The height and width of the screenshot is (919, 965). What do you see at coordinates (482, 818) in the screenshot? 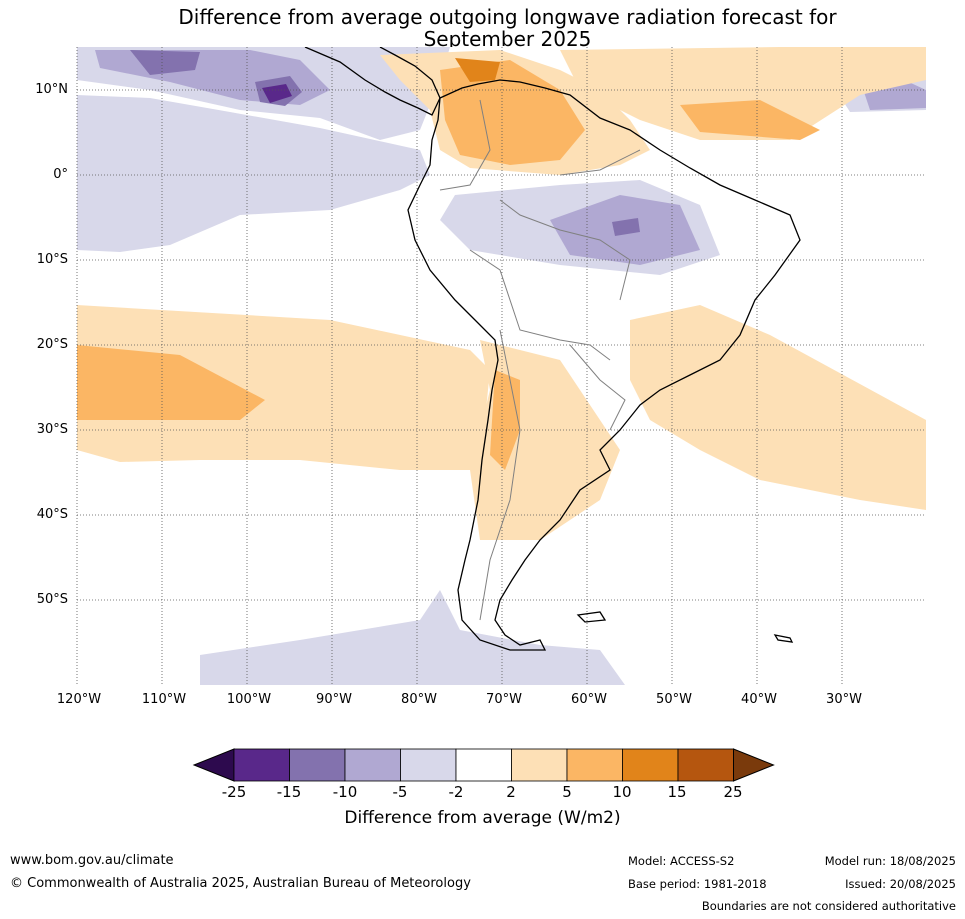
I see `colorbar-label: Difference from average (W/m2)` at bounding box center [482, 818].